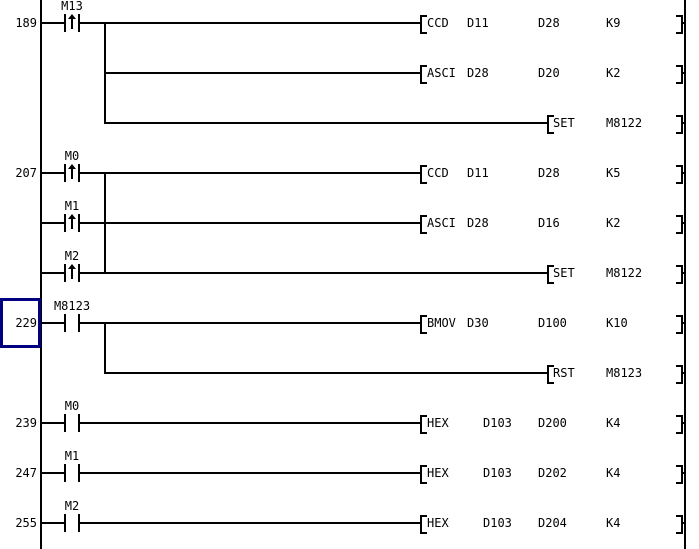 The height and width of the screenshot is (549, 699). I want to click on contact-label: M0, so click(72, 156).